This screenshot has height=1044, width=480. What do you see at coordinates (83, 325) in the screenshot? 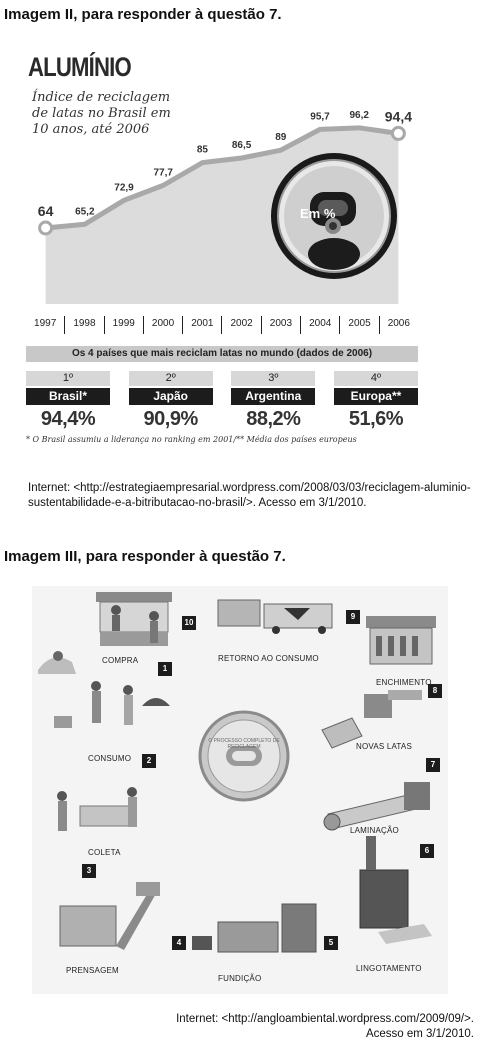
I see `x-tick-label: 1998` at bounding box center [83, 325].